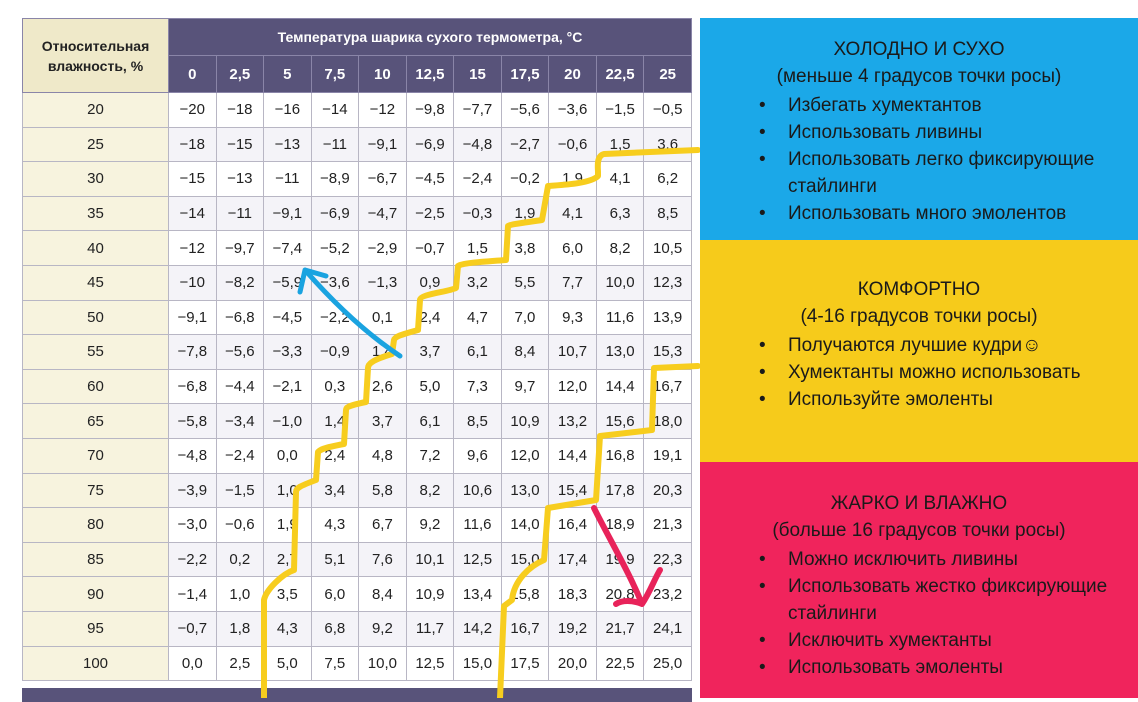  What do you see at coordinates (287, 110) in the screenshot?
I see `dew-point-cell: −16` at bounding box center [287, 110].